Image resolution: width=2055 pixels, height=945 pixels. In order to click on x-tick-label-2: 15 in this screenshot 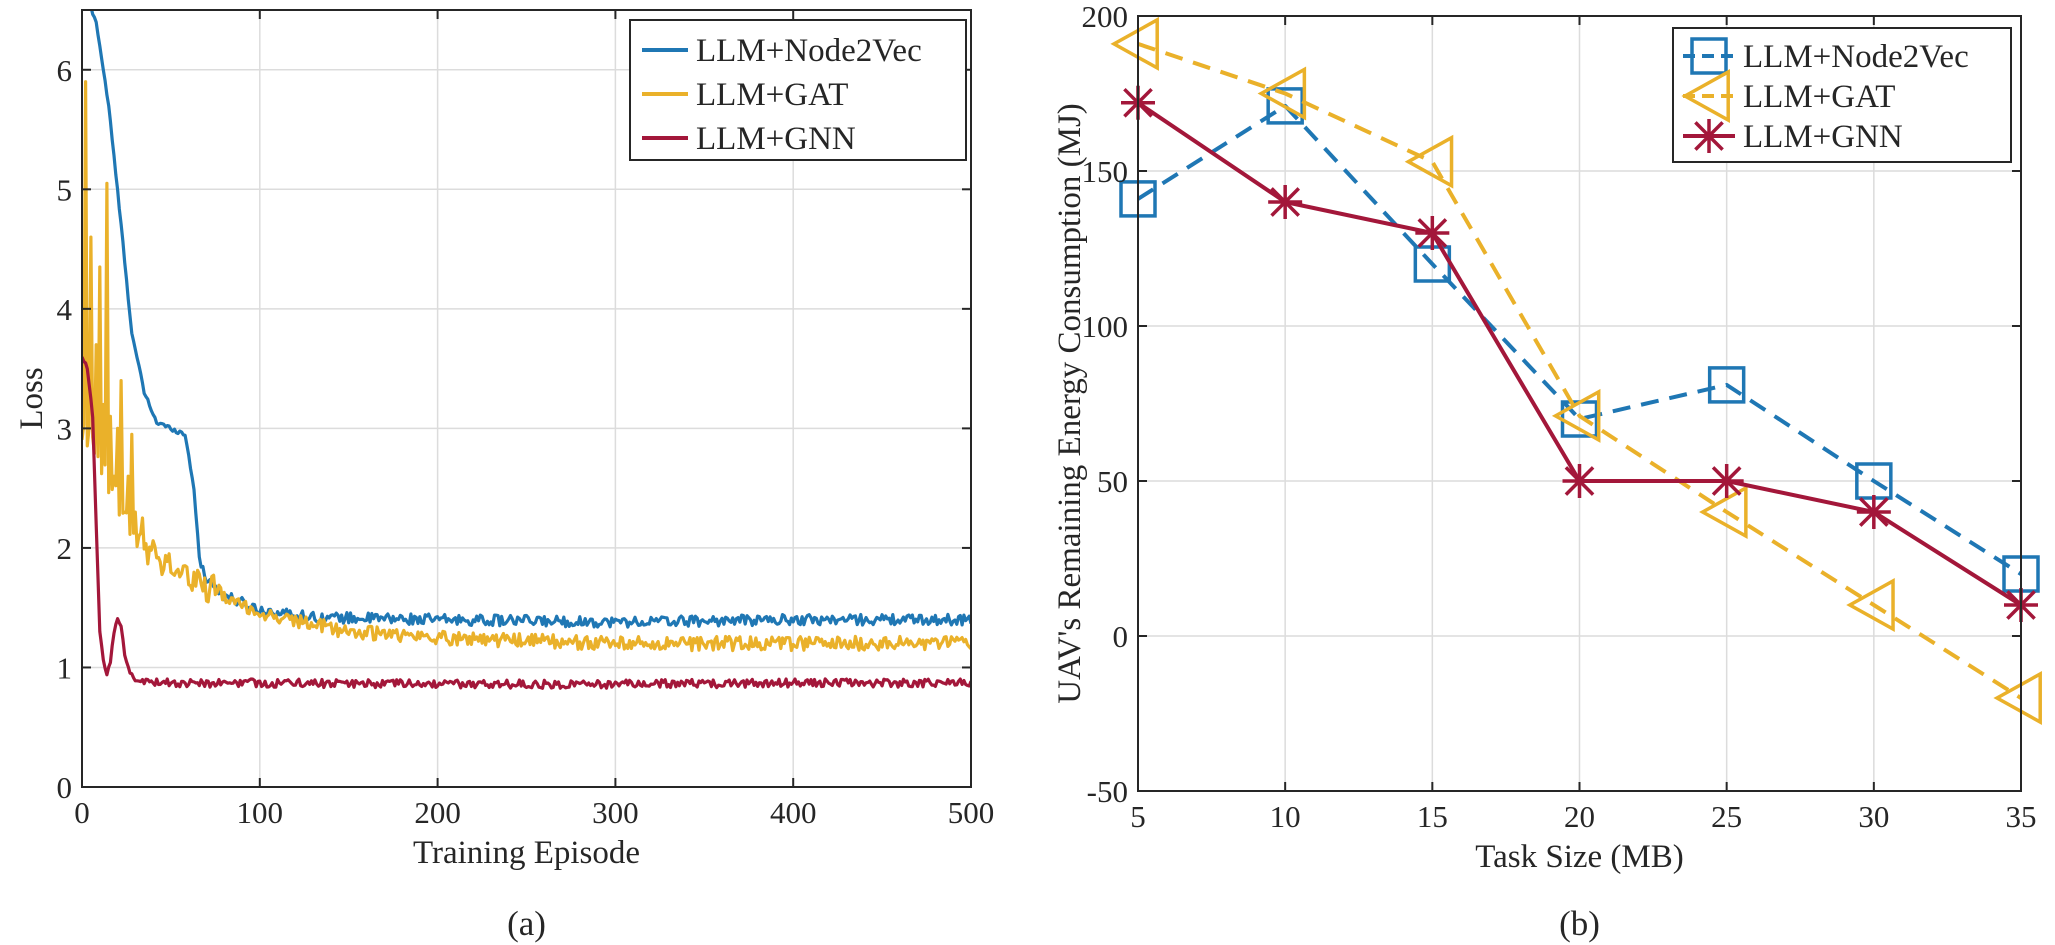, I will do `click(1432, 816)`.